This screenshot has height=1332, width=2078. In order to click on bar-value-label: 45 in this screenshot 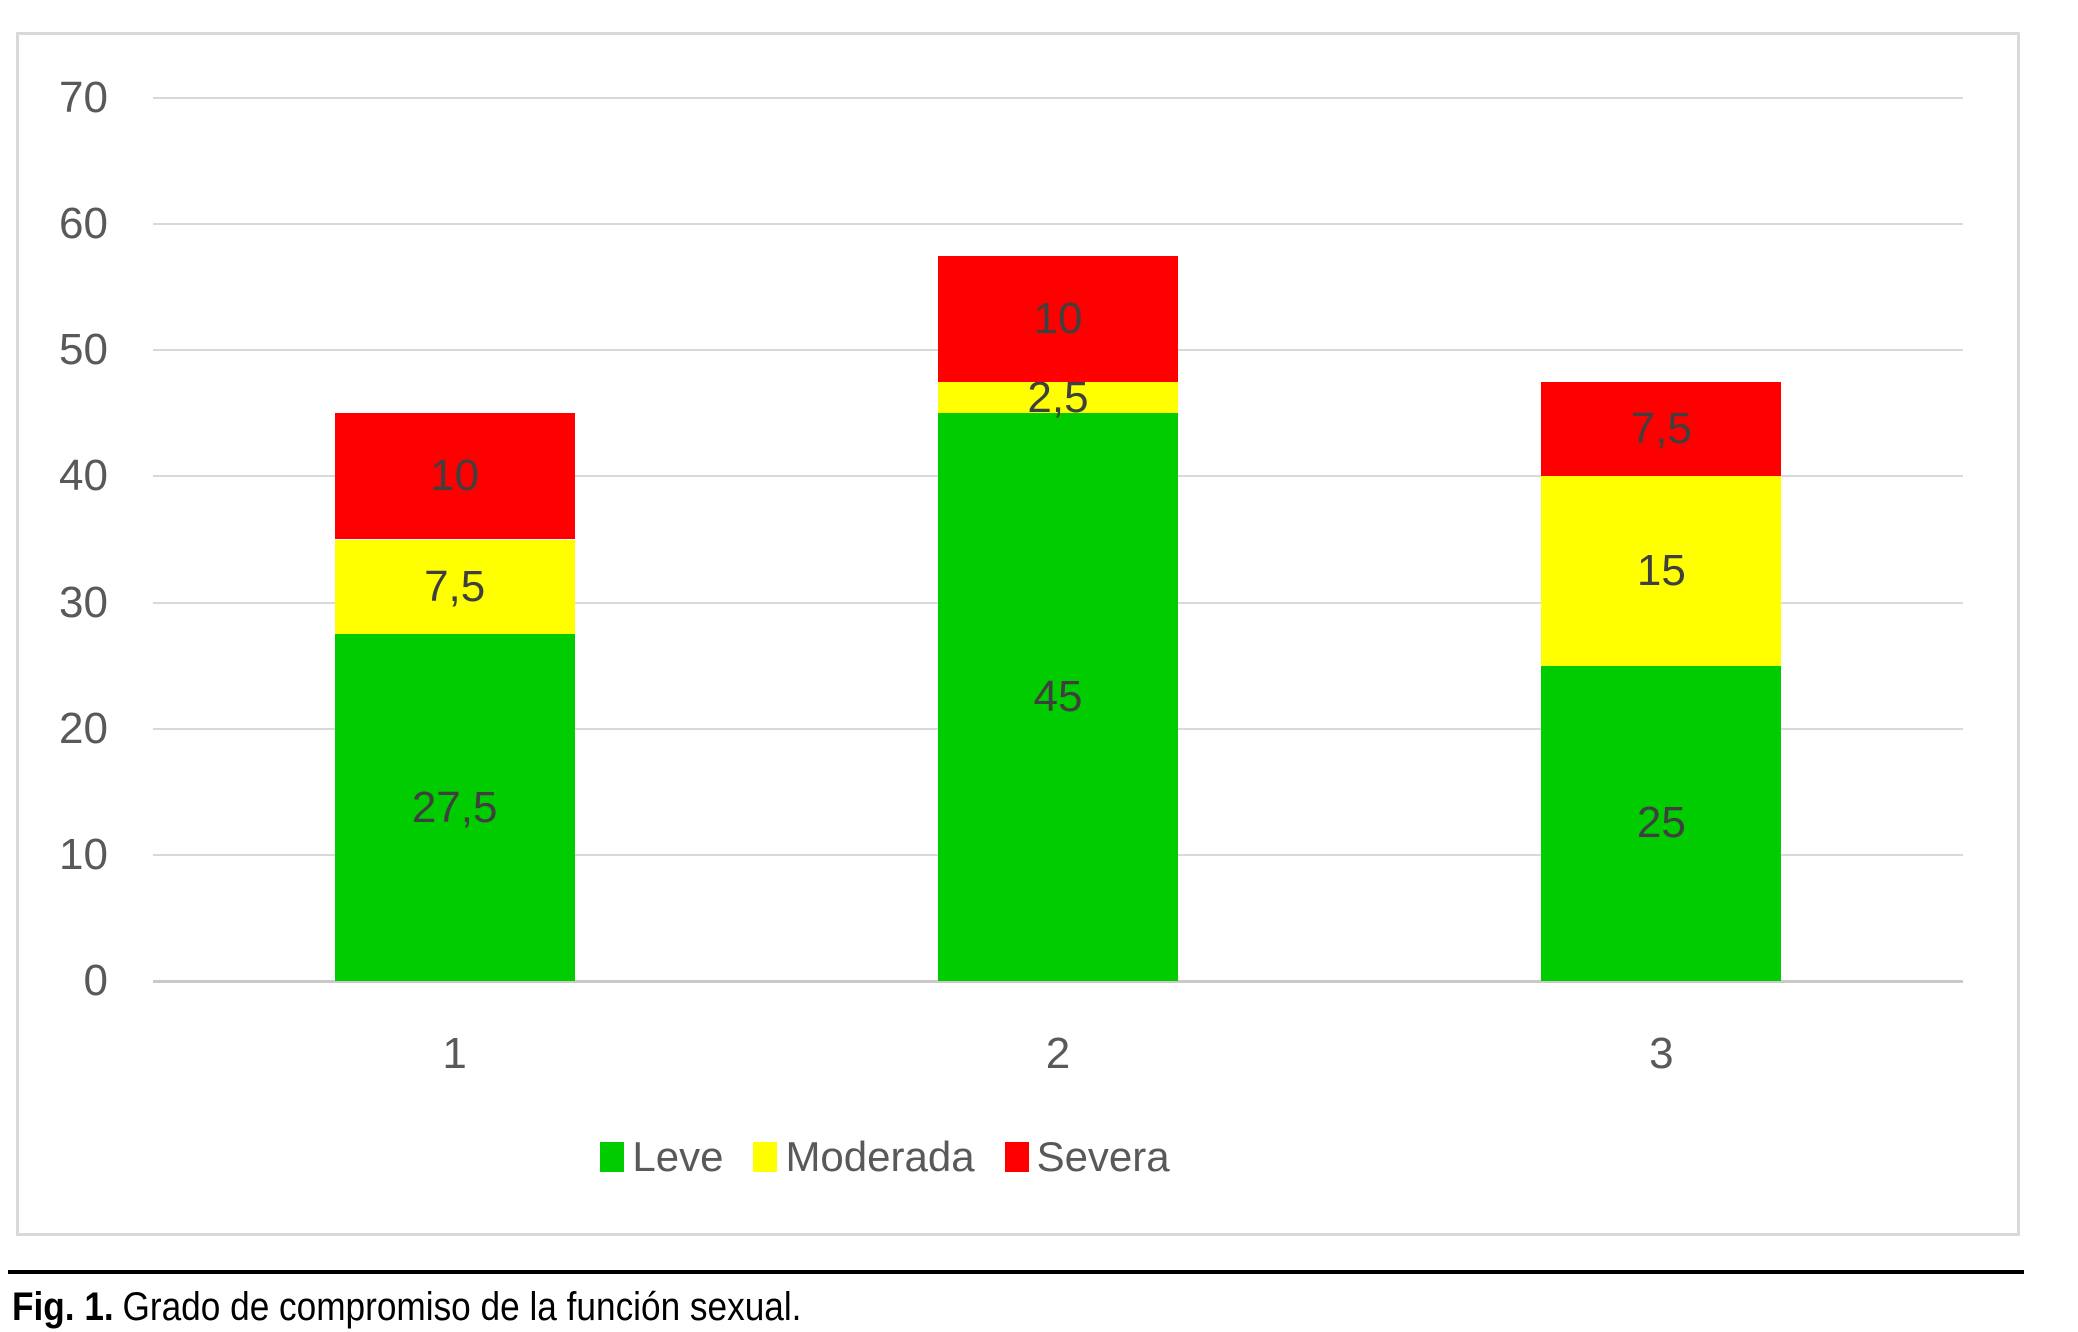, I will do `click(1058, 697)`.